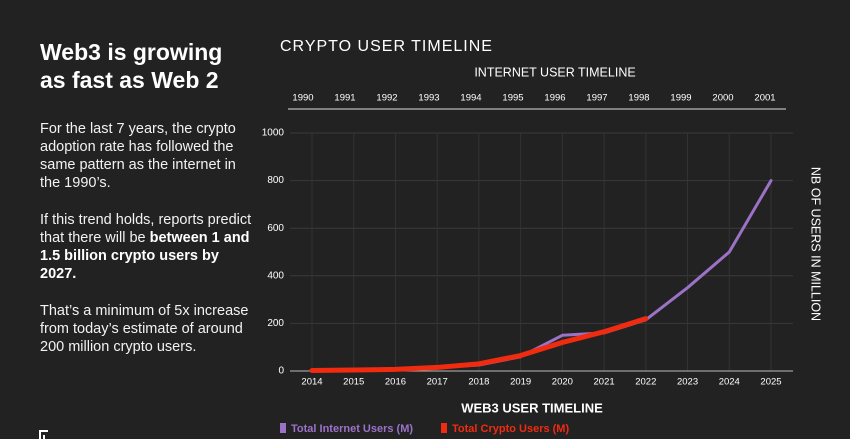 This screenshot has height=439, width=850. I want to click on x-tick-label: 2021, so click(604, 382).